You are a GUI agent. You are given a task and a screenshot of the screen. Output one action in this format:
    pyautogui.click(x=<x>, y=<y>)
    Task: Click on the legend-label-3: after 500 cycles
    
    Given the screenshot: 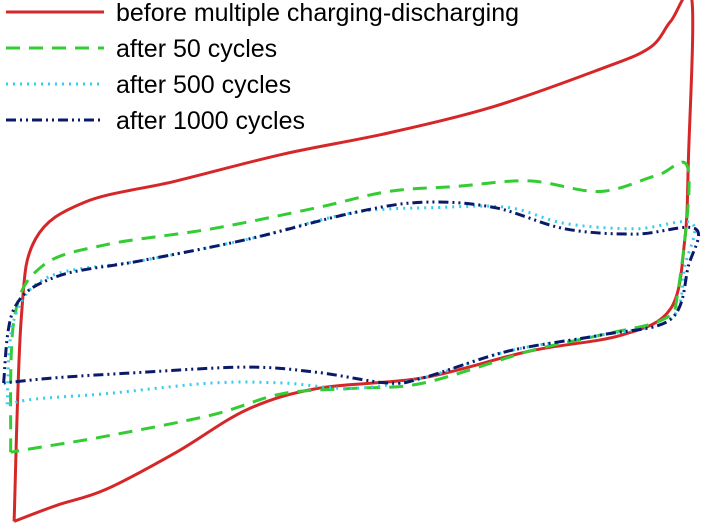 What is the action you would take?
    pyautogui.click(x=203, y=85)
    